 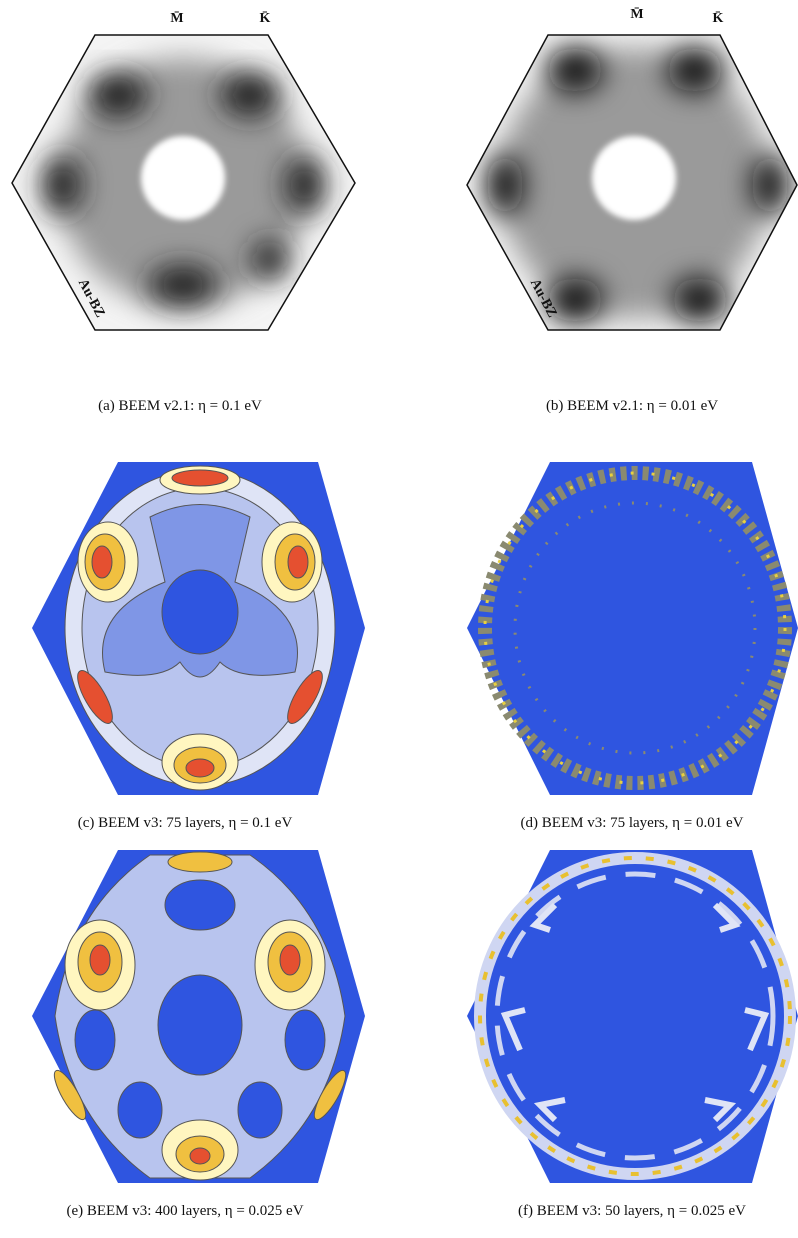 I want to click on panel-e-image, so click(x=198, y=1016).